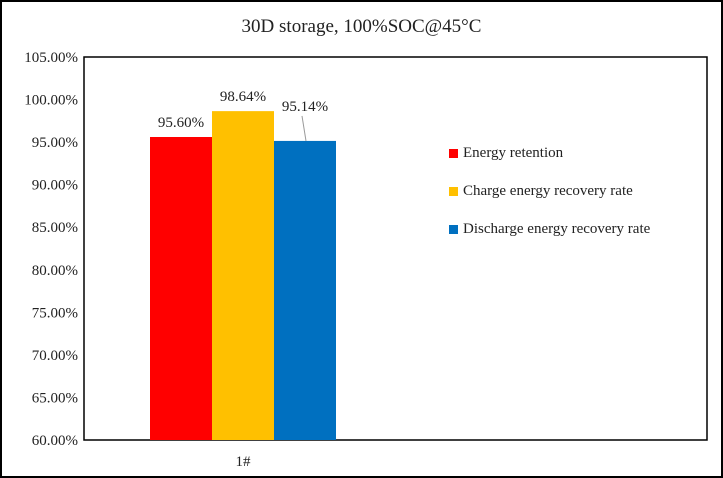 This screenshot has height=478, width=723. I want to click on legend-label: Energy retention, so click(513, 153).